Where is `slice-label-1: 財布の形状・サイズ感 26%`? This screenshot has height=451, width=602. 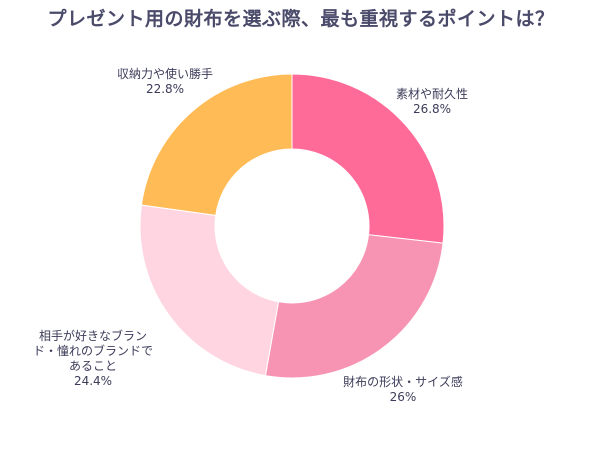
slice-label-1: 財布の形状・サイズ感 26% is located at coordinates (403, 389).